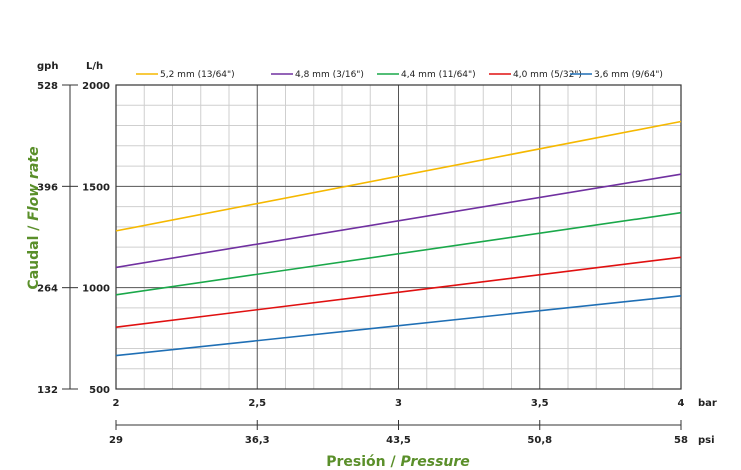 This screenshot has height=470, width=741. Describe the element at coordinates (540, 403) in the screenshot. I see `x-tick-label-bar: 3,5` at that location.